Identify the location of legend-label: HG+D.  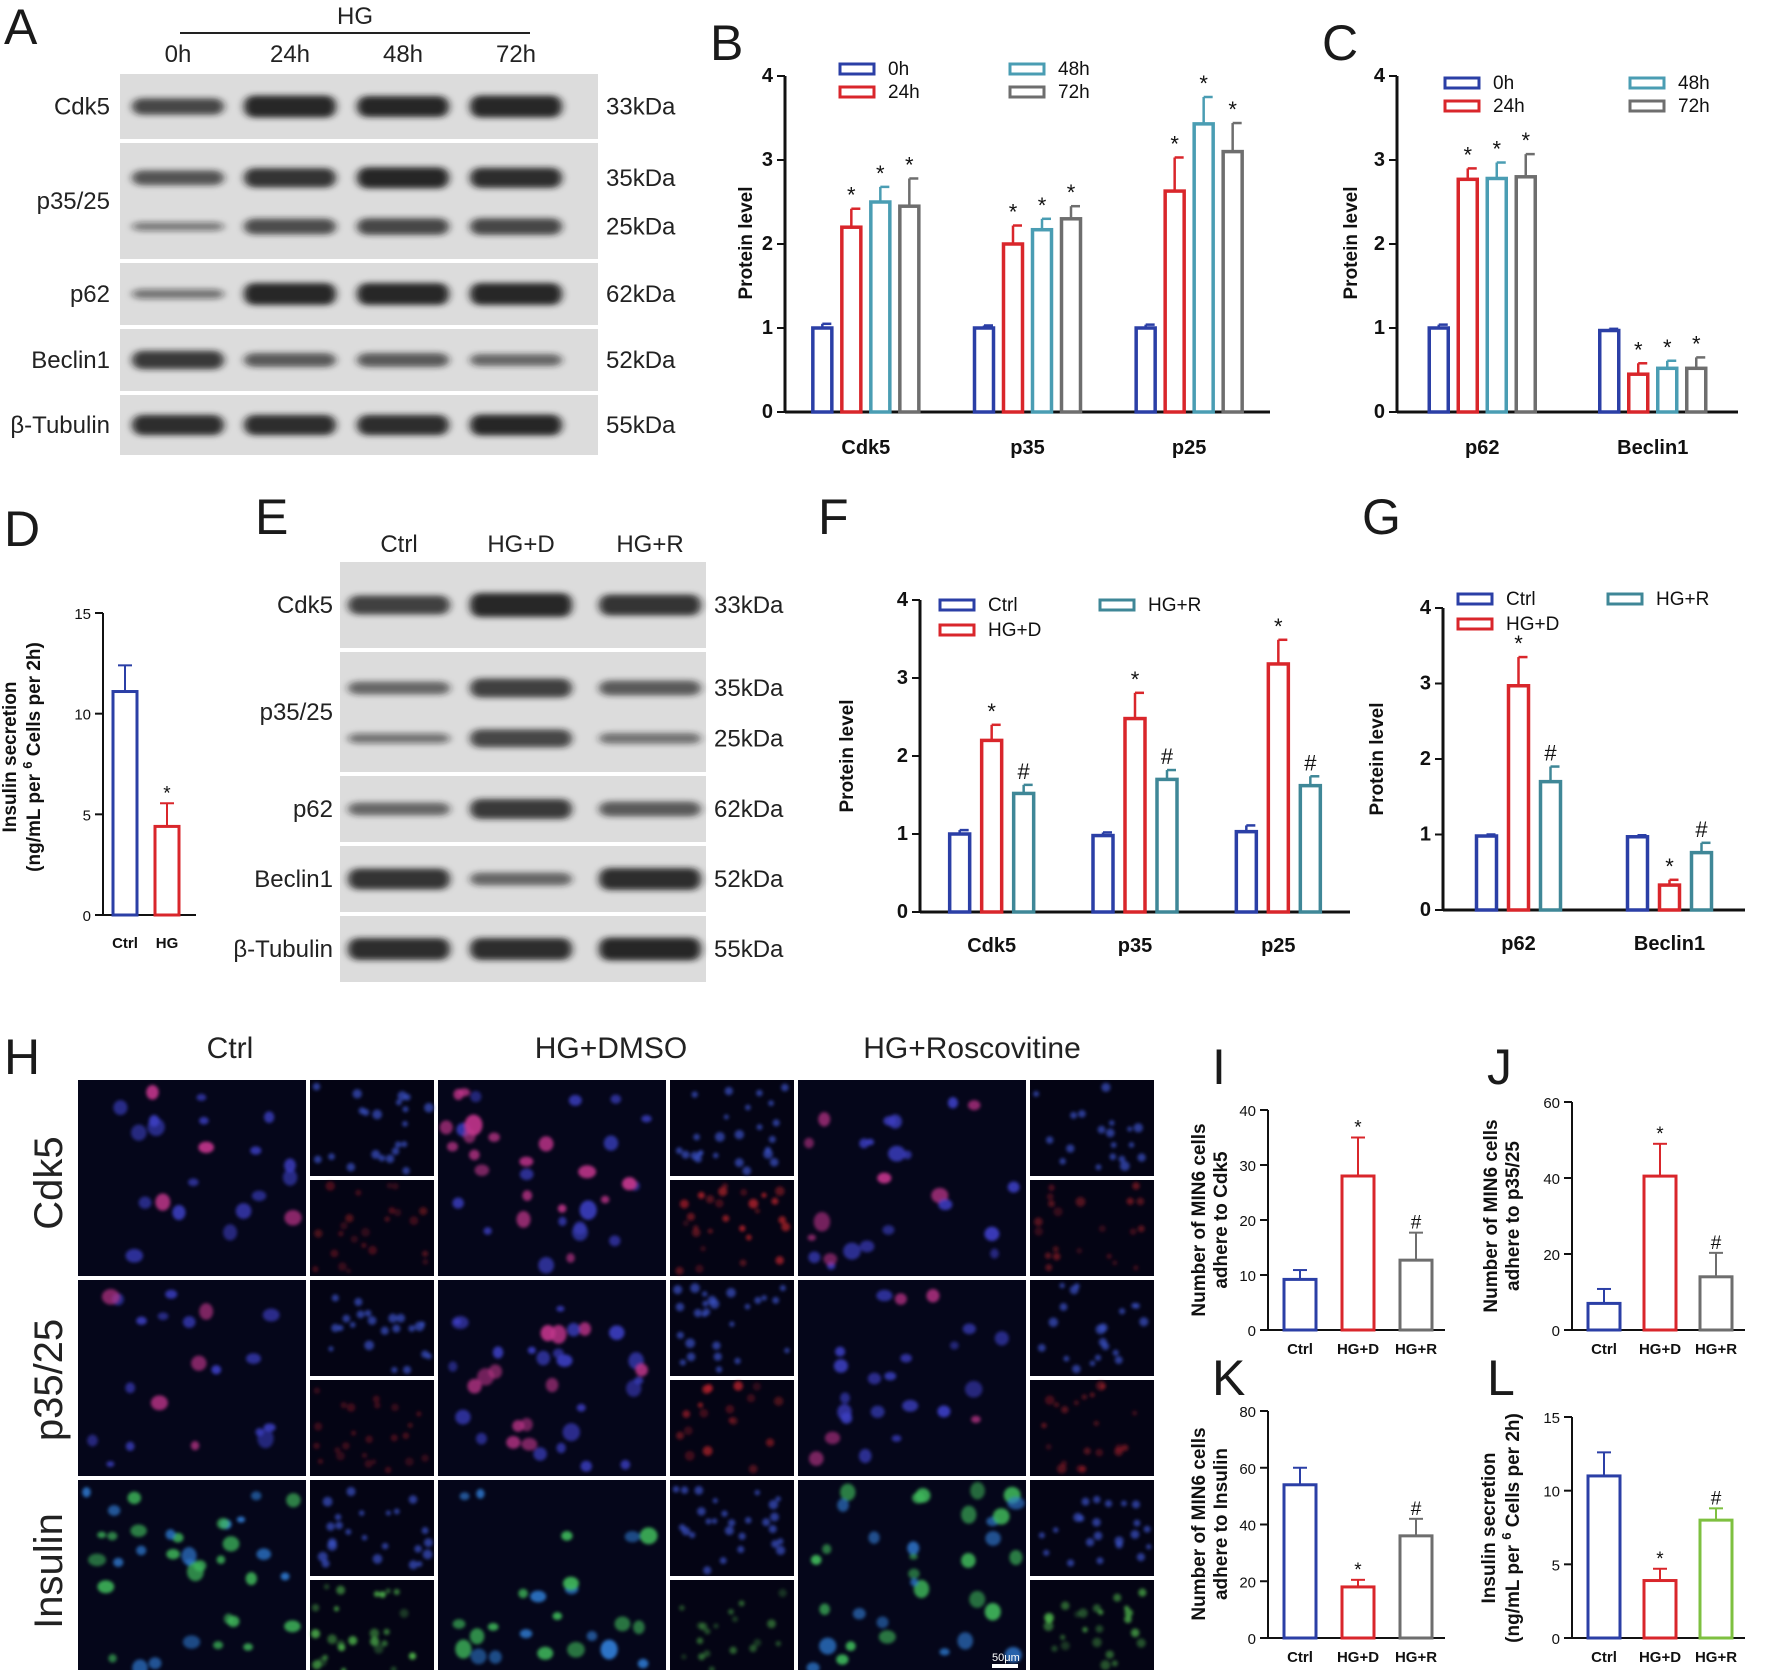
(1014, 630).